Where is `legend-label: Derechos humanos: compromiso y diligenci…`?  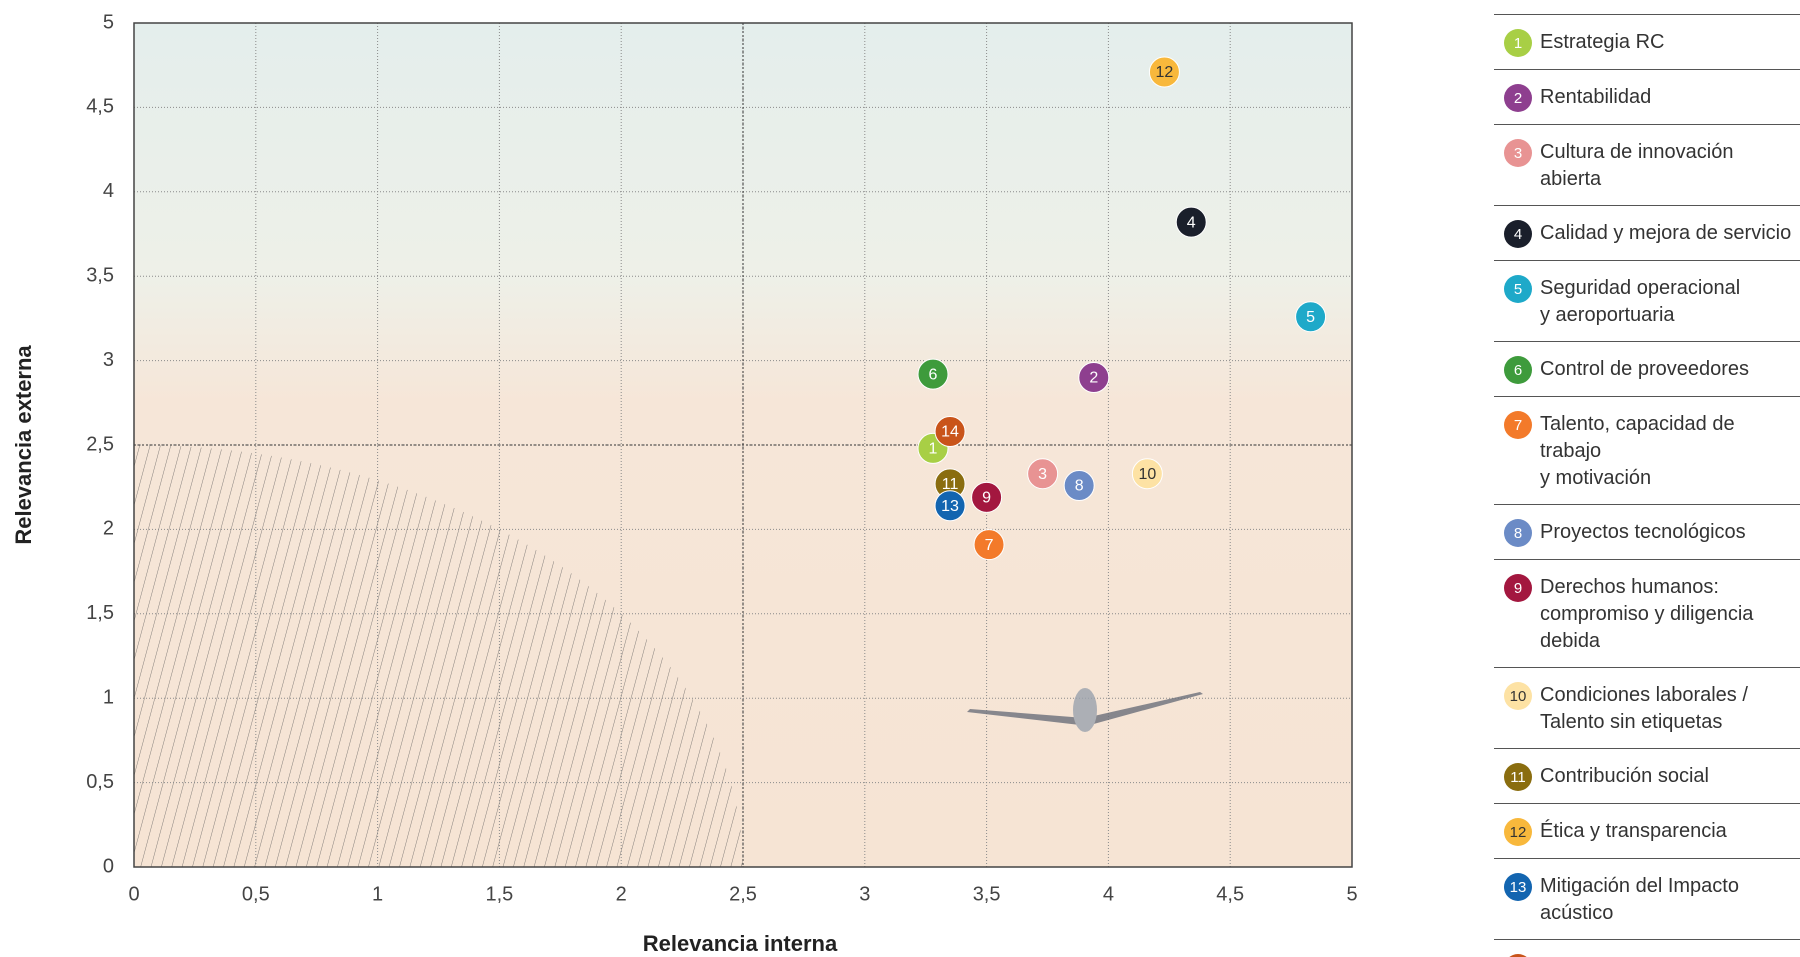
legend-label: Derechos humanos: compromiso y diligenci… is located at coordinates (1647, 614).